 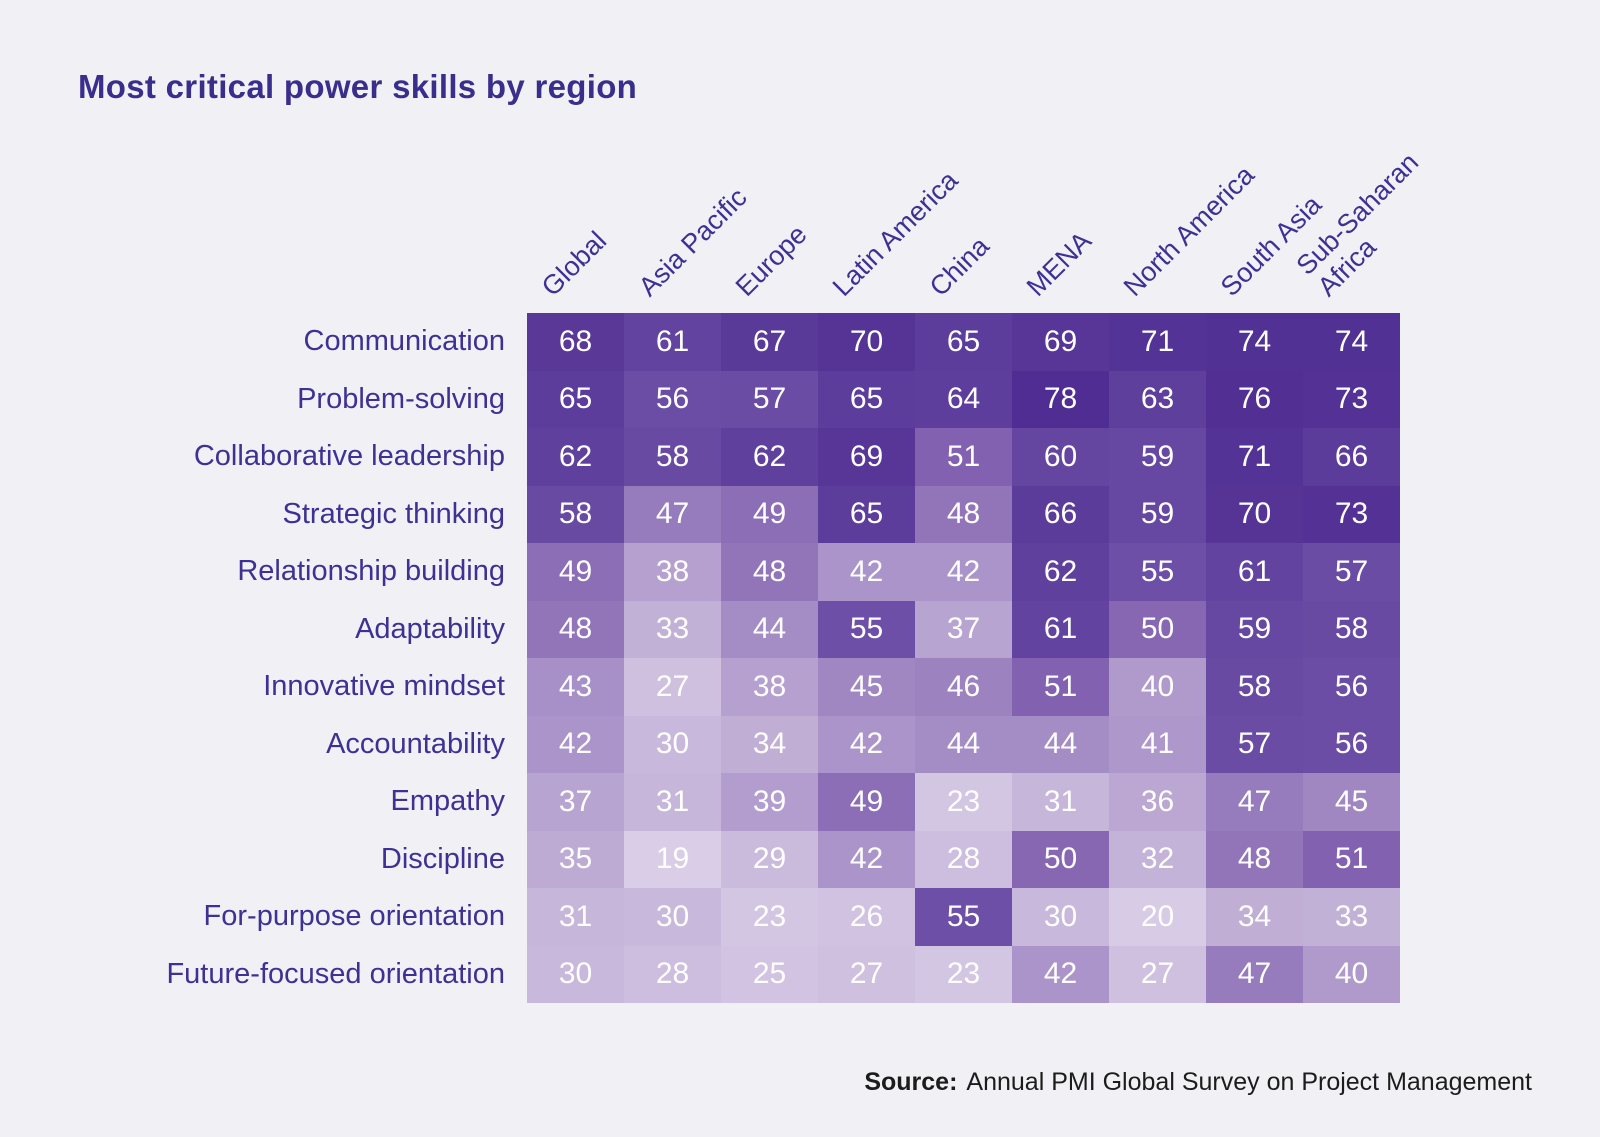 What do you see at coordinates (769, 802) in the screenshot?
I see `heatmap-cell: 39` at bounding box center [769, 802].